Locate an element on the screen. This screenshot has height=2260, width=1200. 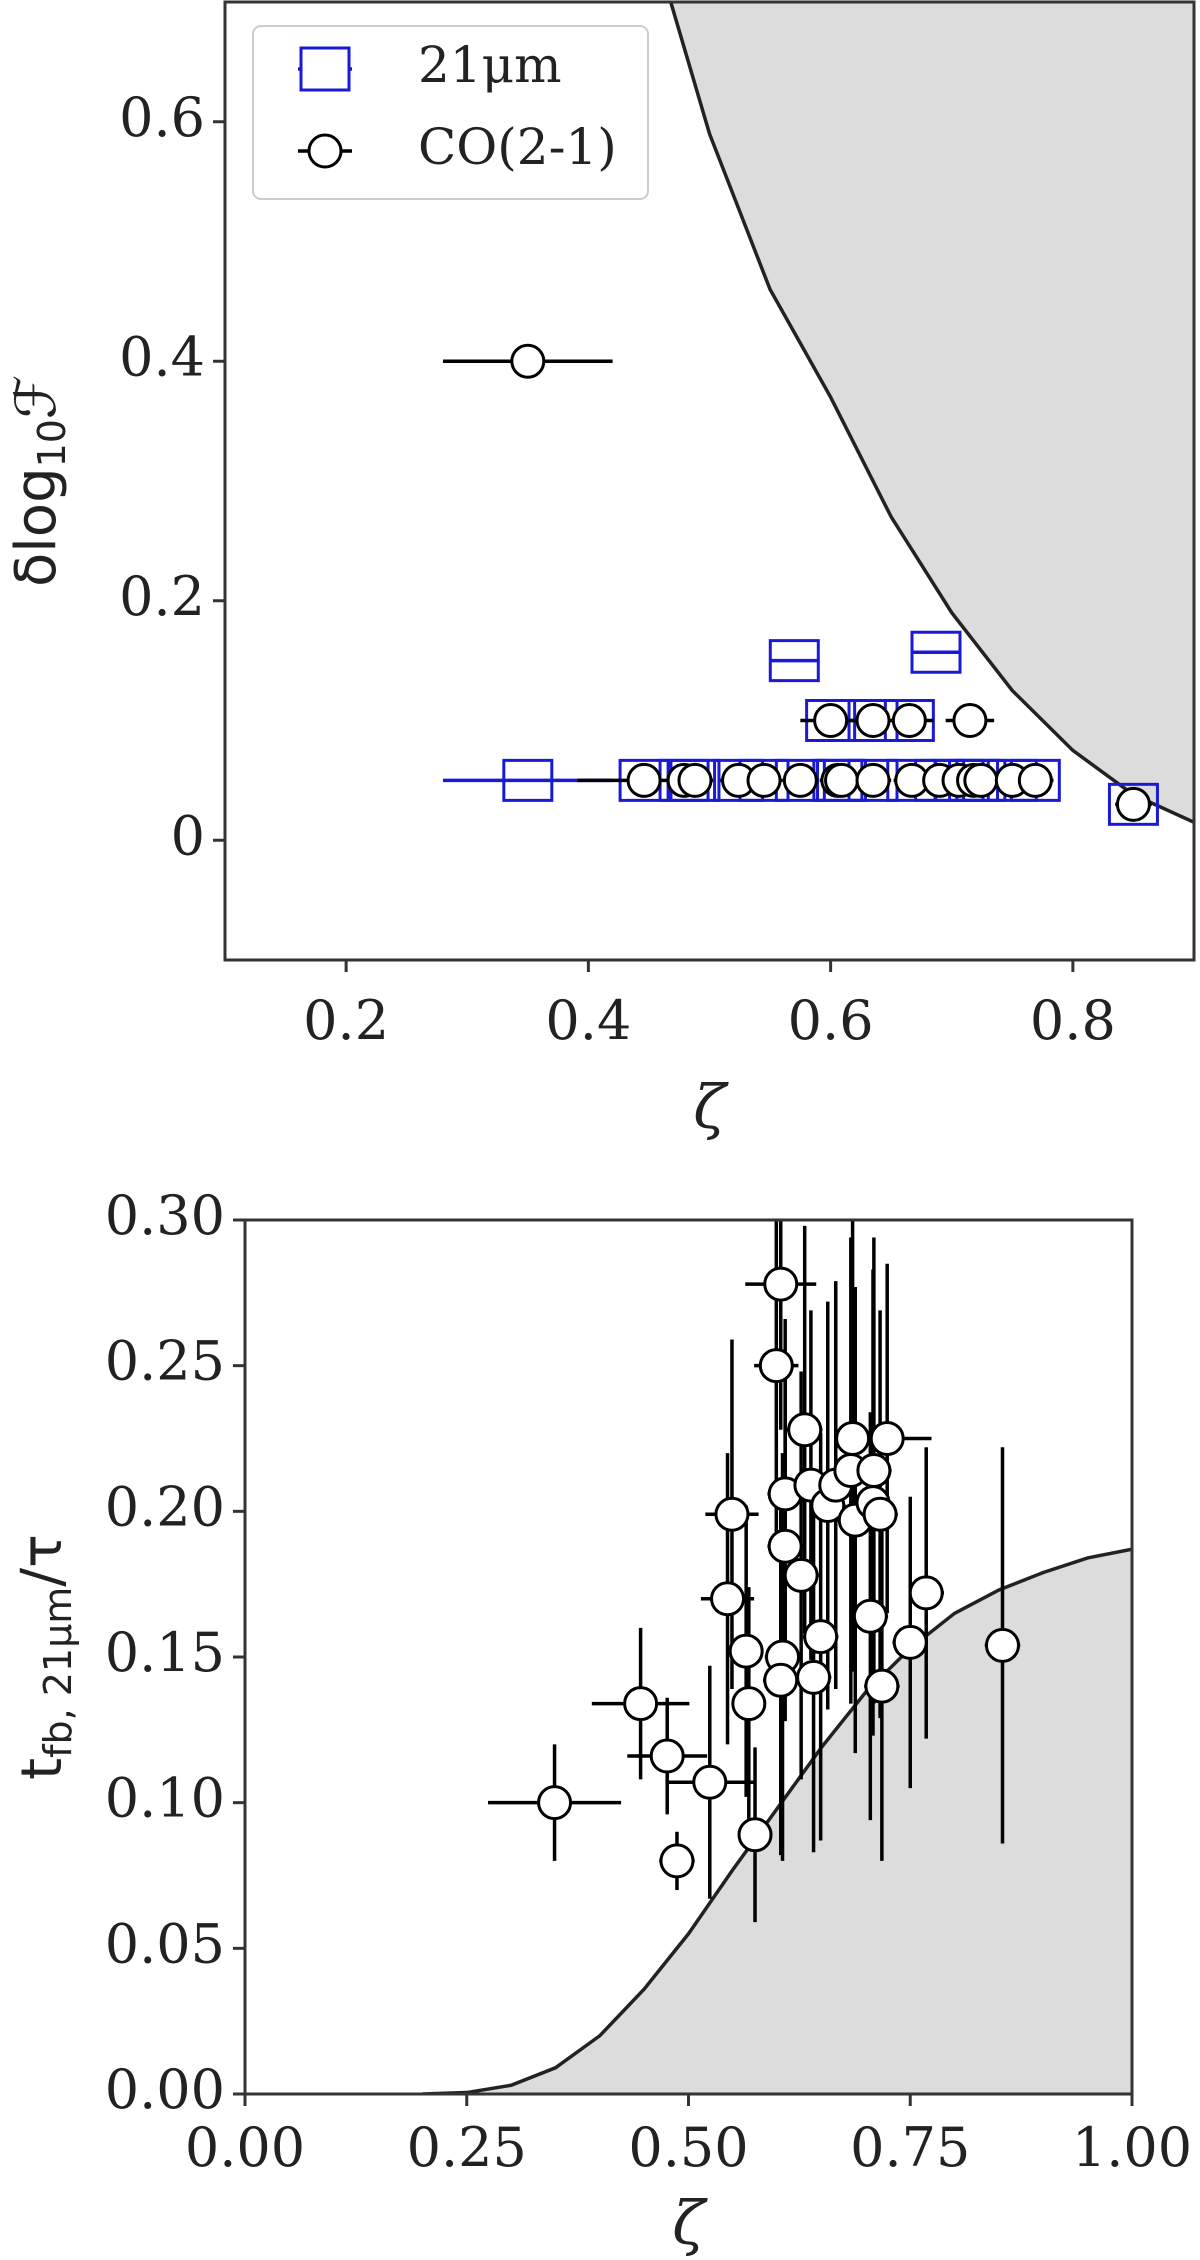
y-axis-label-part: t is located at coordinates (42, 1769).